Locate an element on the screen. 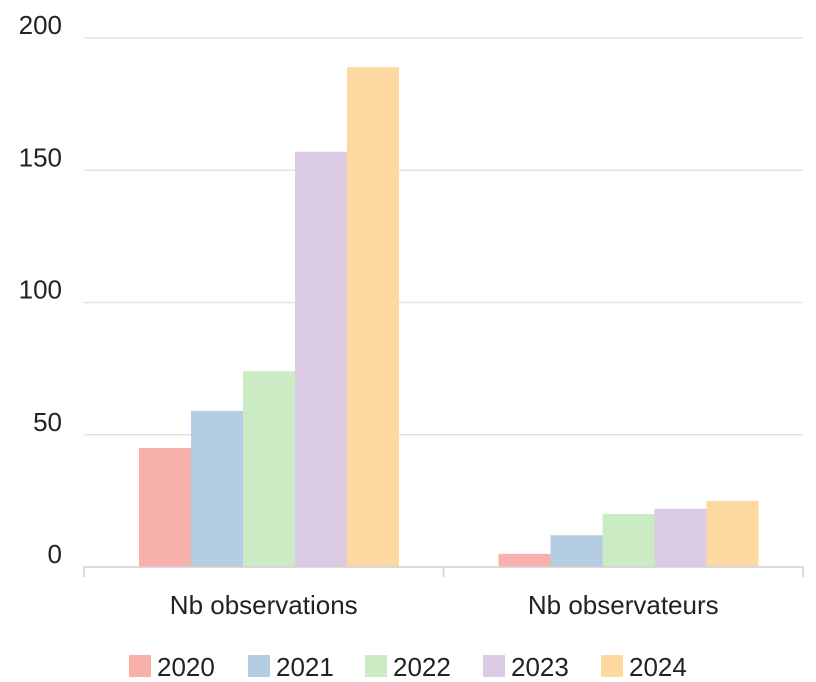 The width and height of the screenshot is (816, 682). bar-2024-observations is located at coordinates (373, 317).